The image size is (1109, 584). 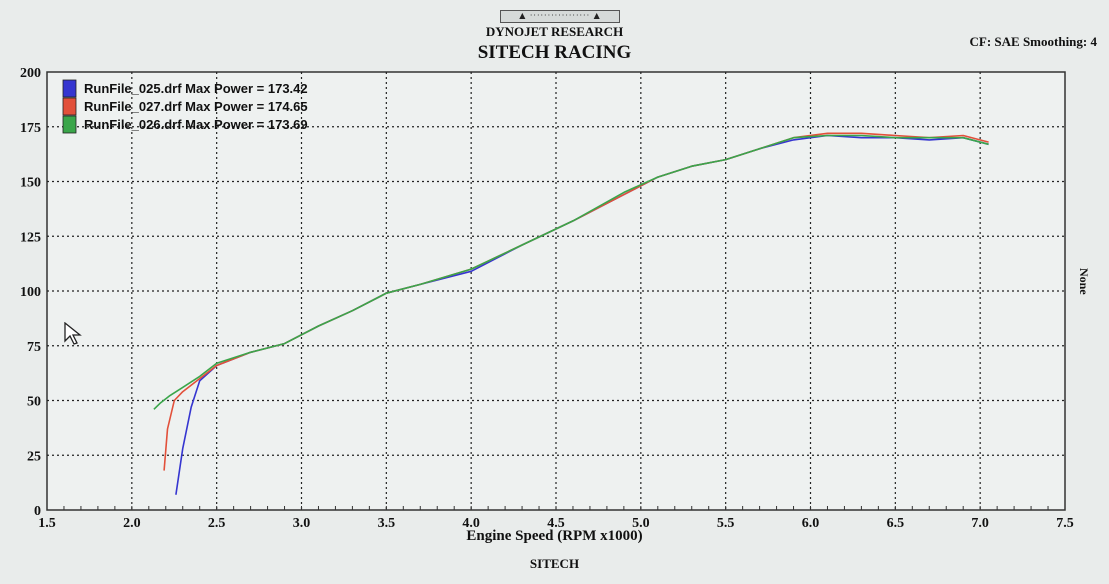 What do you see at coordinates (47, 523) in the screenshot?
I see `x-tick-label: 1.5` at bounding box center [47, 523].